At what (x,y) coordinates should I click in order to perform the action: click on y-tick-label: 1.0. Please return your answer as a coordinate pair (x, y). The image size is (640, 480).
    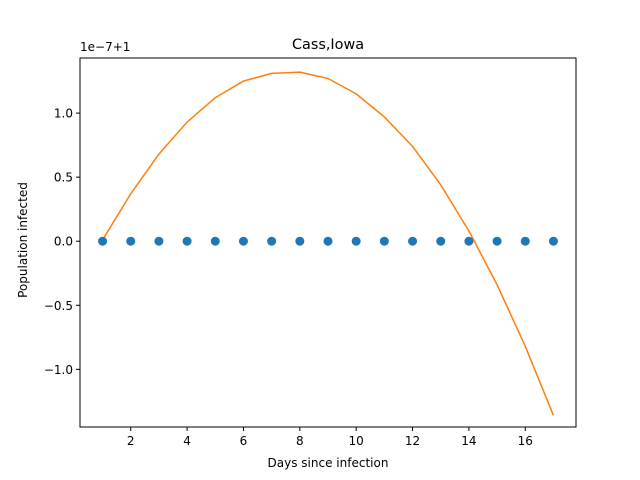
    Looking at the image, I should click on (63, 114).